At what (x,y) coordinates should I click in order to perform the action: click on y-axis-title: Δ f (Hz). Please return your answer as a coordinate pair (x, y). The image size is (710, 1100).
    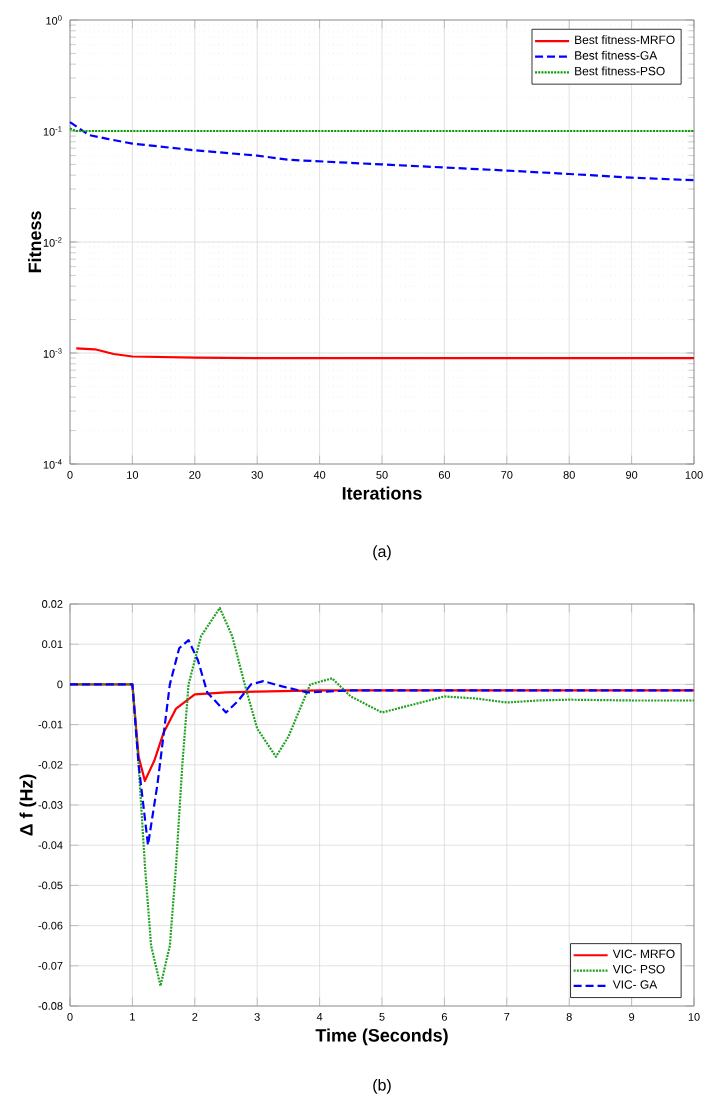
    Looking at the image, I should click on (28, 805).